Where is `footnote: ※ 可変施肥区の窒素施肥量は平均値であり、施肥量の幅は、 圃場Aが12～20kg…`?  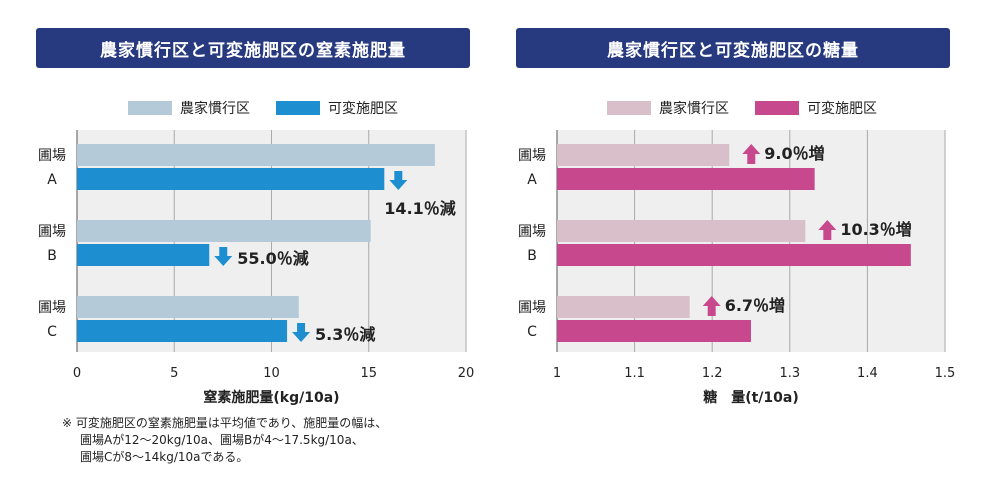
footnote: ※ 可変施肥区の窒素施肥量は平均値であり、施肥量の幅は、 圃場Aが12～20kg… is located at coordinates (224, 440).